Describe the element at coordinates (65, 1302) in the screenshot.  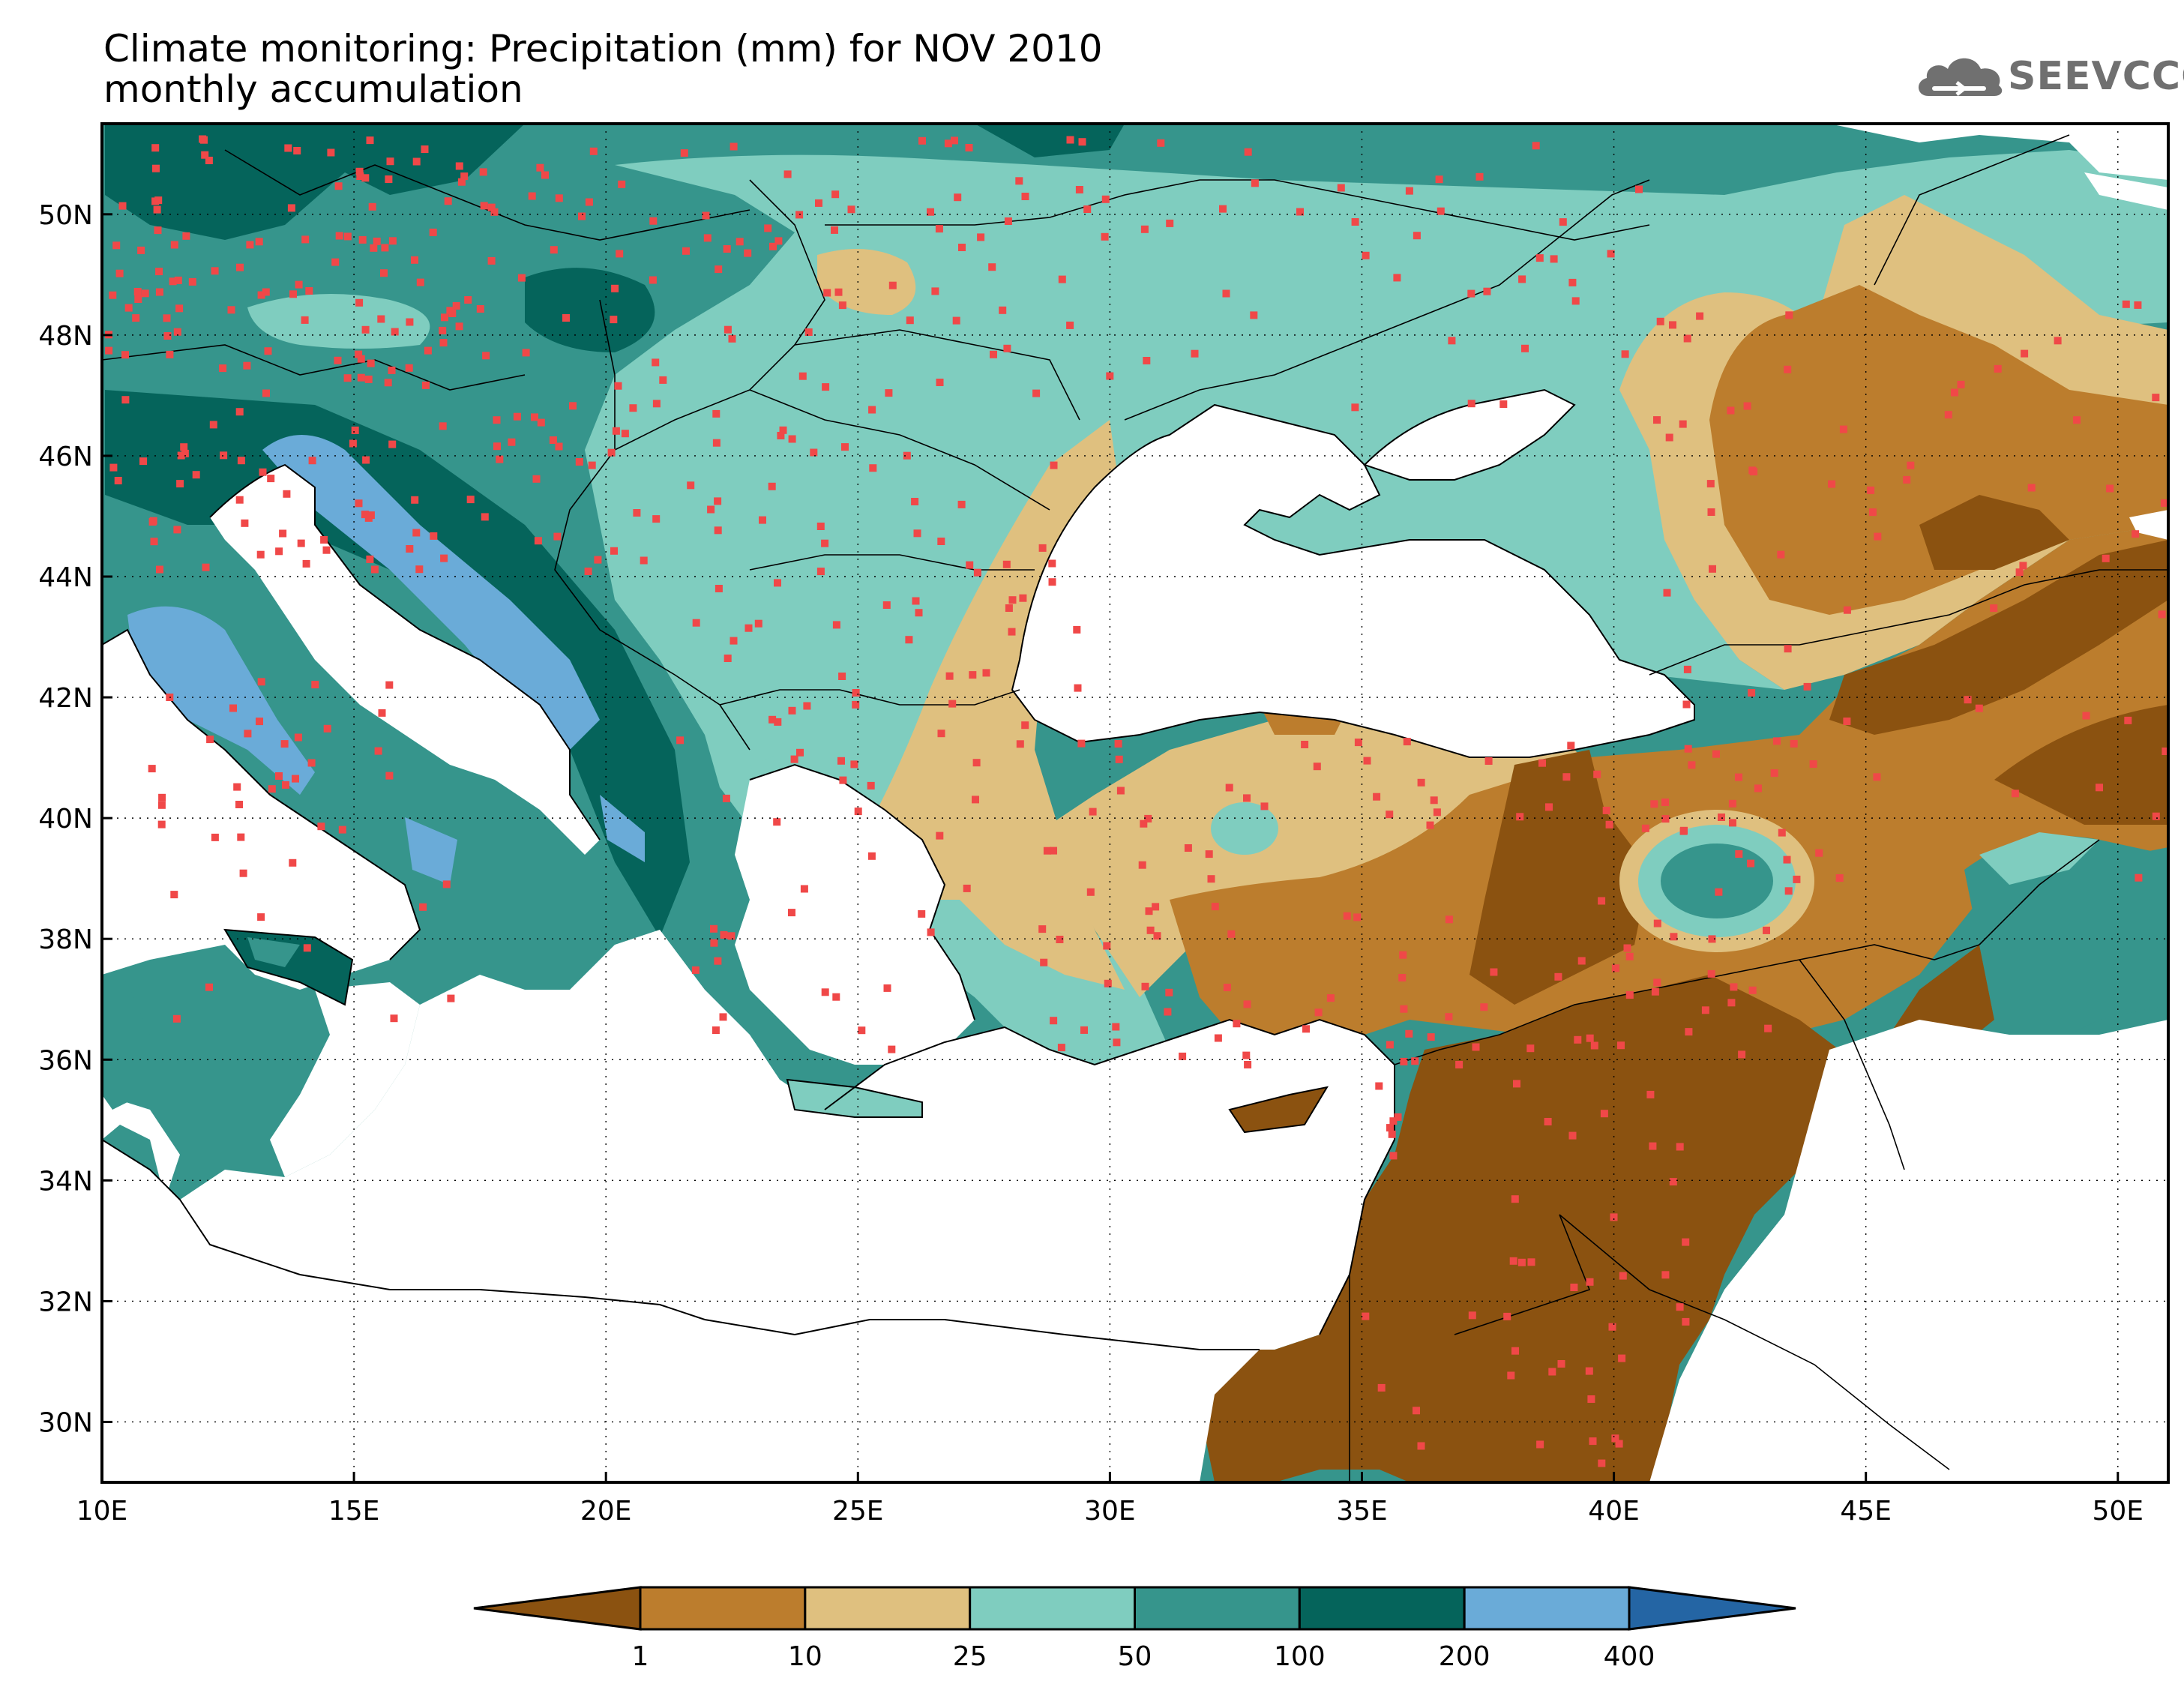
I see `y-tick-label: 32N` at that location.